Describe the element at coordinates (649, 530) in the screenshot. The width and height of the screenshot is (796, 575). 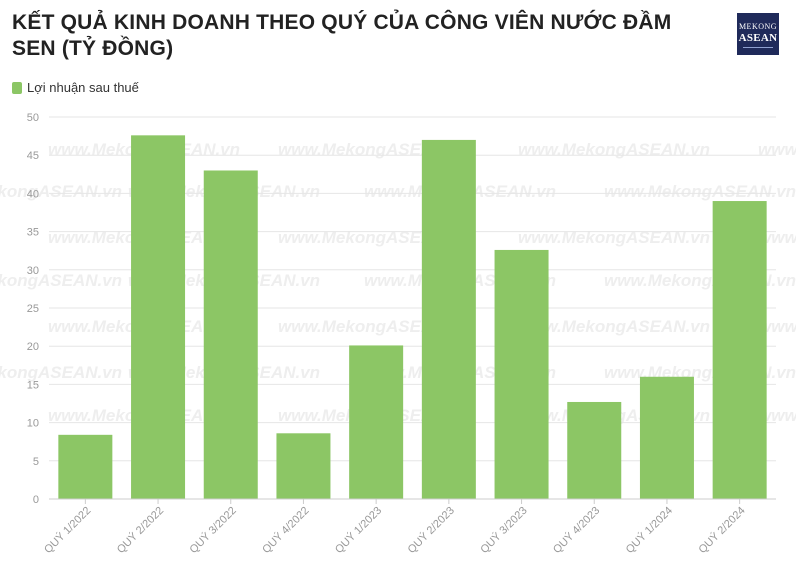
I see `x-tick-label: QUÝ 1/2024` at that location.